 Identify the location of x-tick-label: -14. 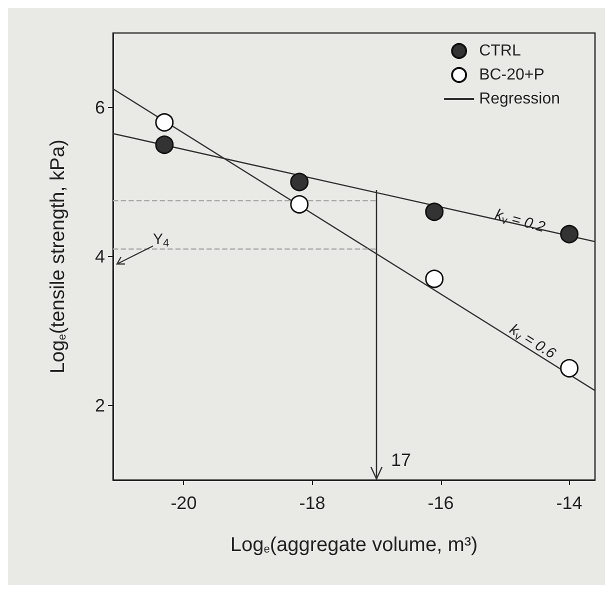
(569, 503).